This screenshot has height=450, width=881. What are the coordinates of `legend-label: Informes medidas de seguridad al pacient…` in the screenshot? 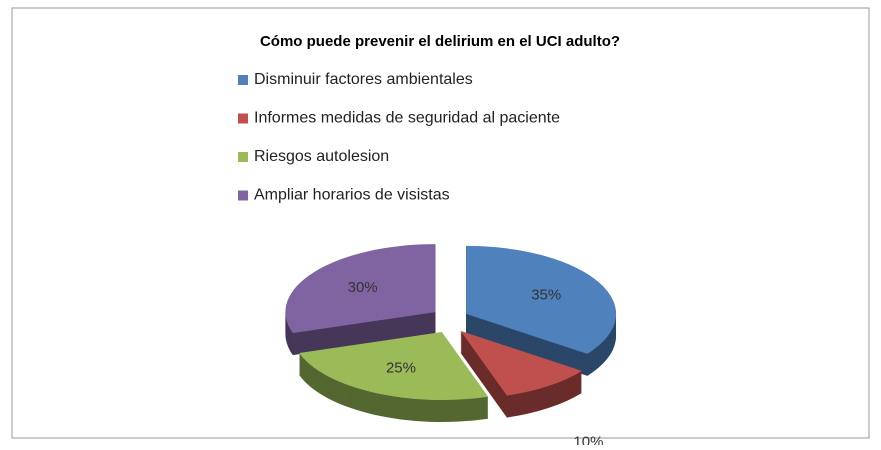 It's located at (407, 118).